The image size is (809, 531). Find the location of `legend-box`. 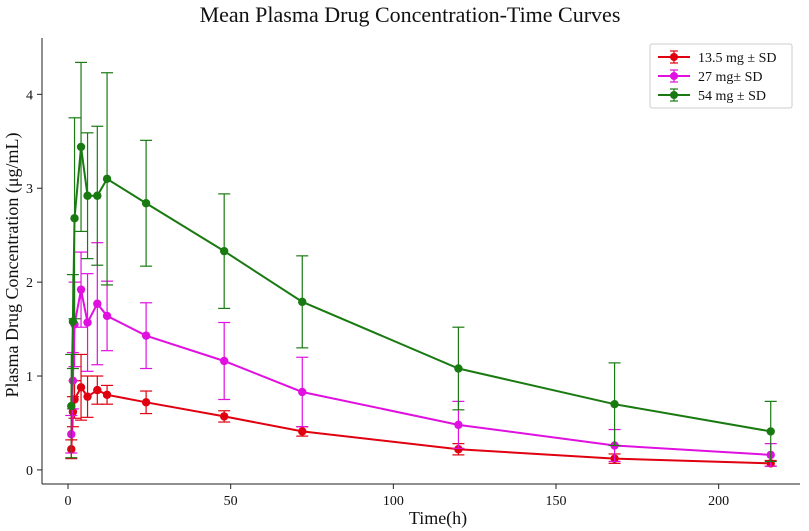

legend-box is located at coordinates (721, 76).